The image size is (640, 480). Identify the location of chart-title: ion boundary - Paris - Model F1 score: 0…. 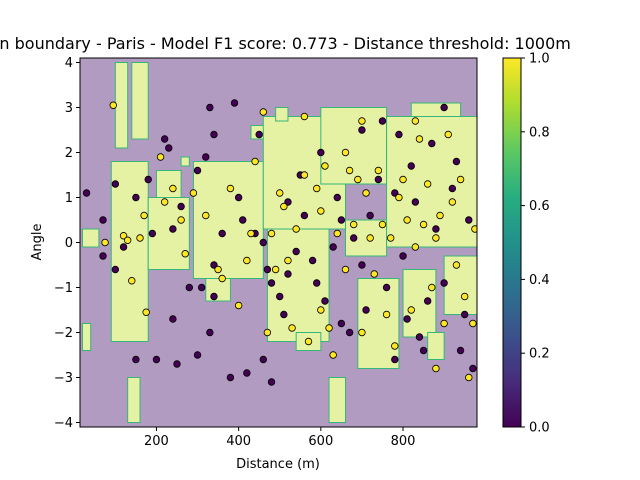
(285, 43).